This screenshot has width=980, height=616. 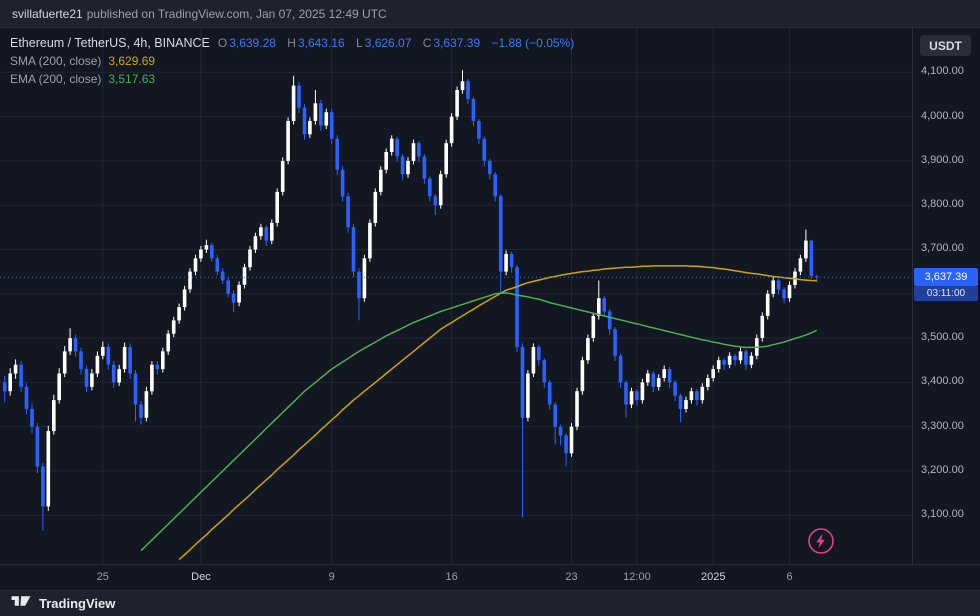 I want to click on low-value: 3,626.07, so click(x=388, y=43).